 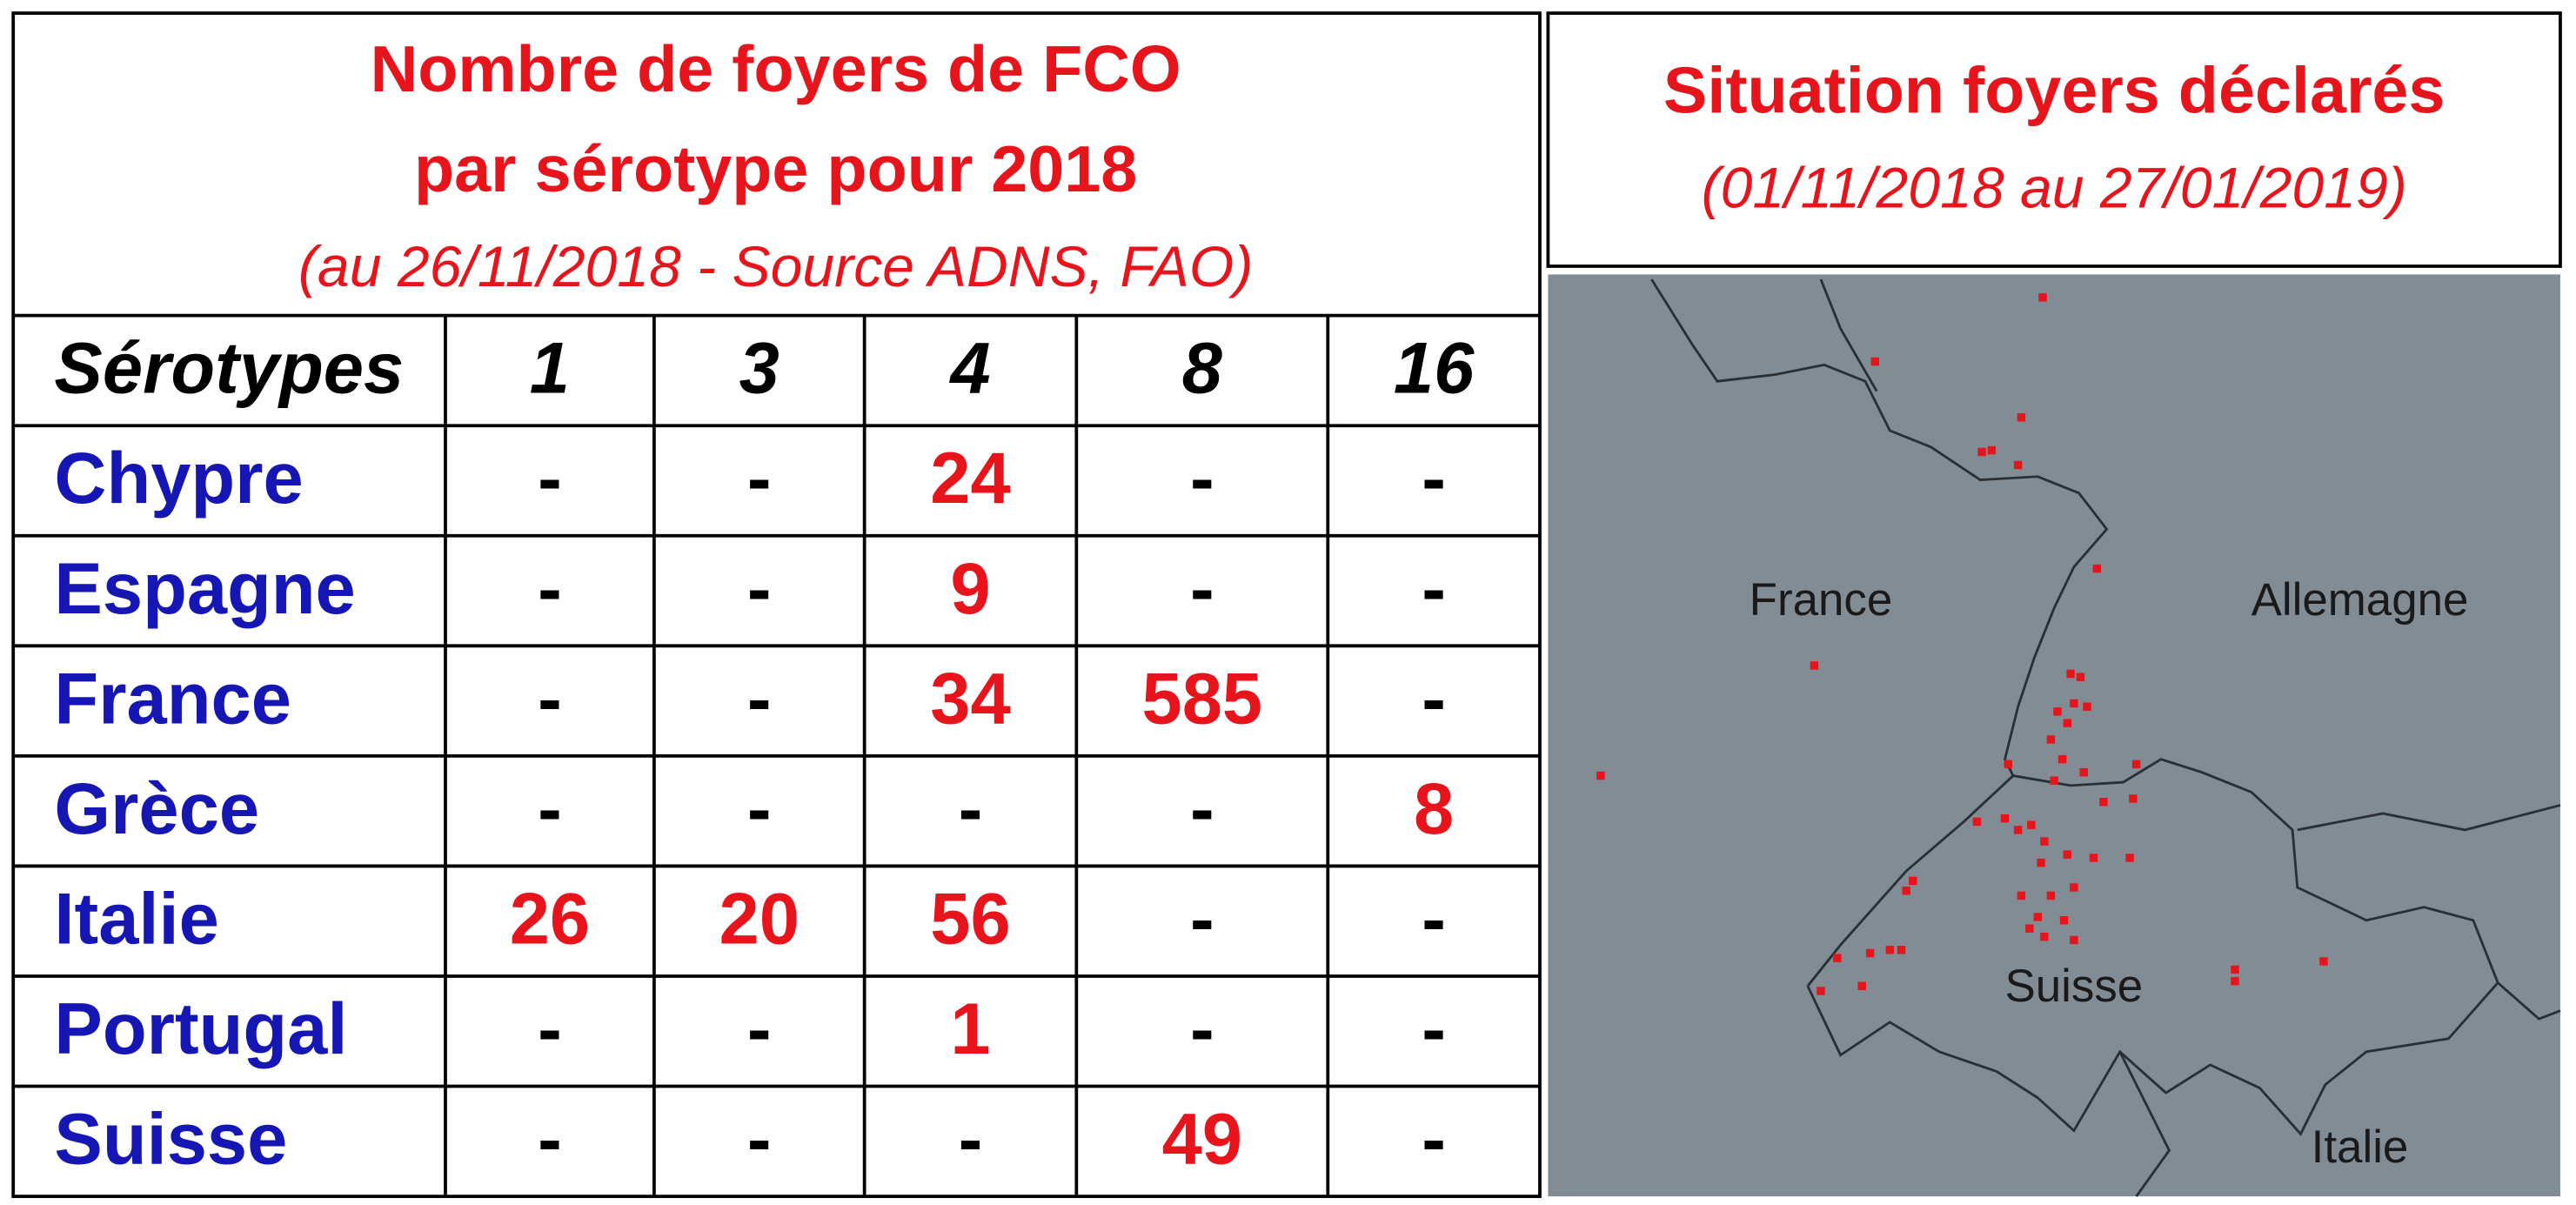 I want to click on cell-value: 24, so click(x=970, y=479).